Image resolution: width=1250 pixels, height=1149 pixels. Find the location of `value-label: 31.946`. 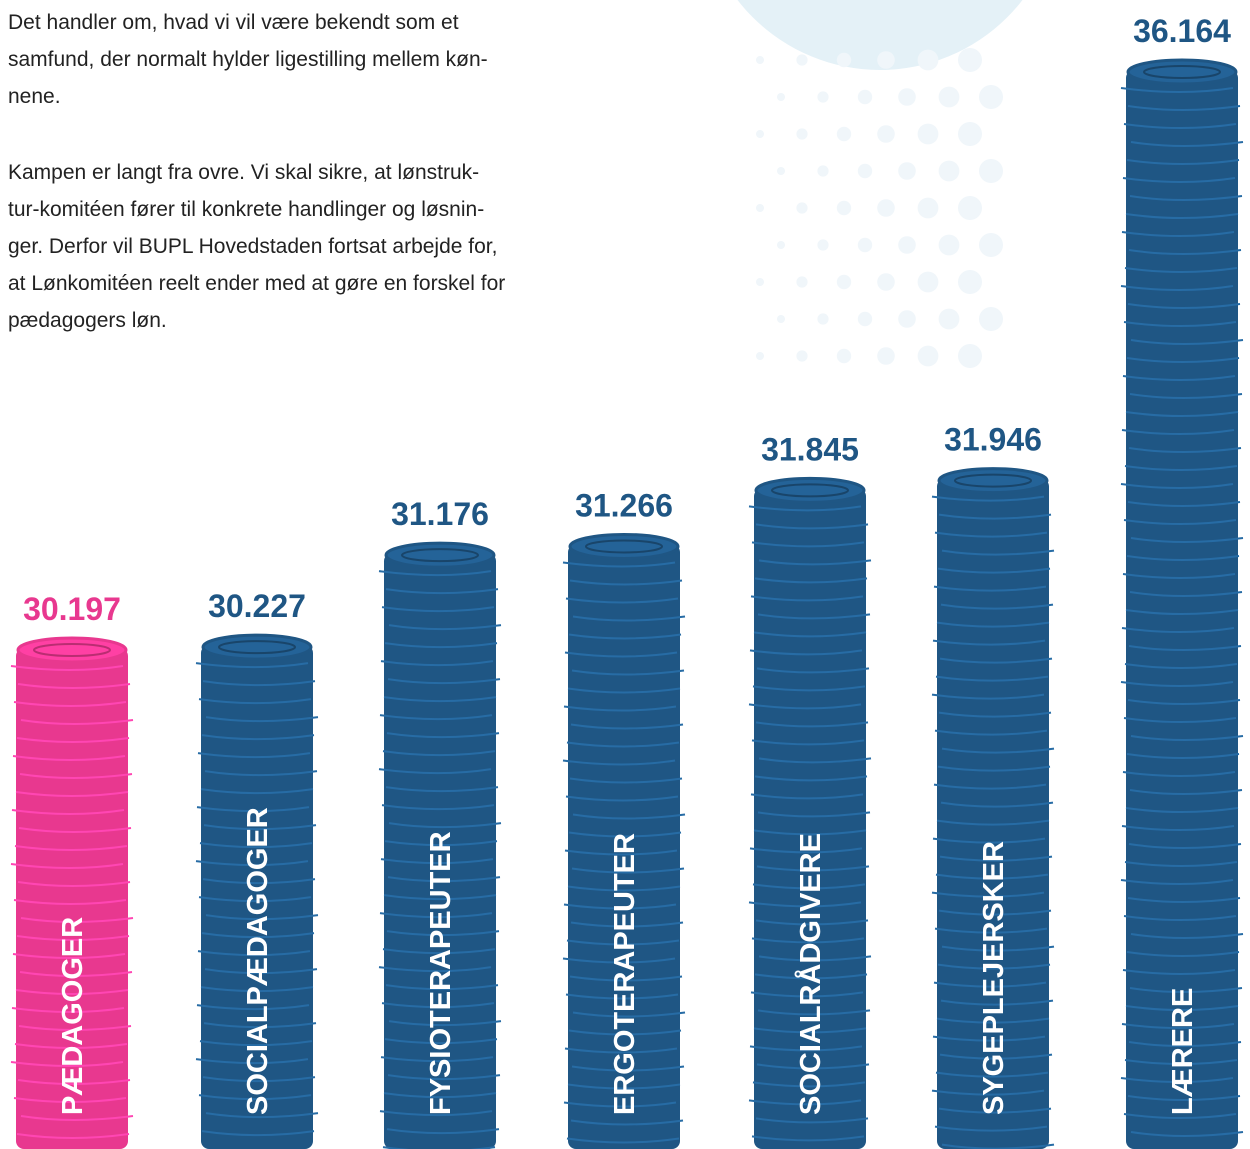

value-label: 31.946 is located at coordinates (993, 440).